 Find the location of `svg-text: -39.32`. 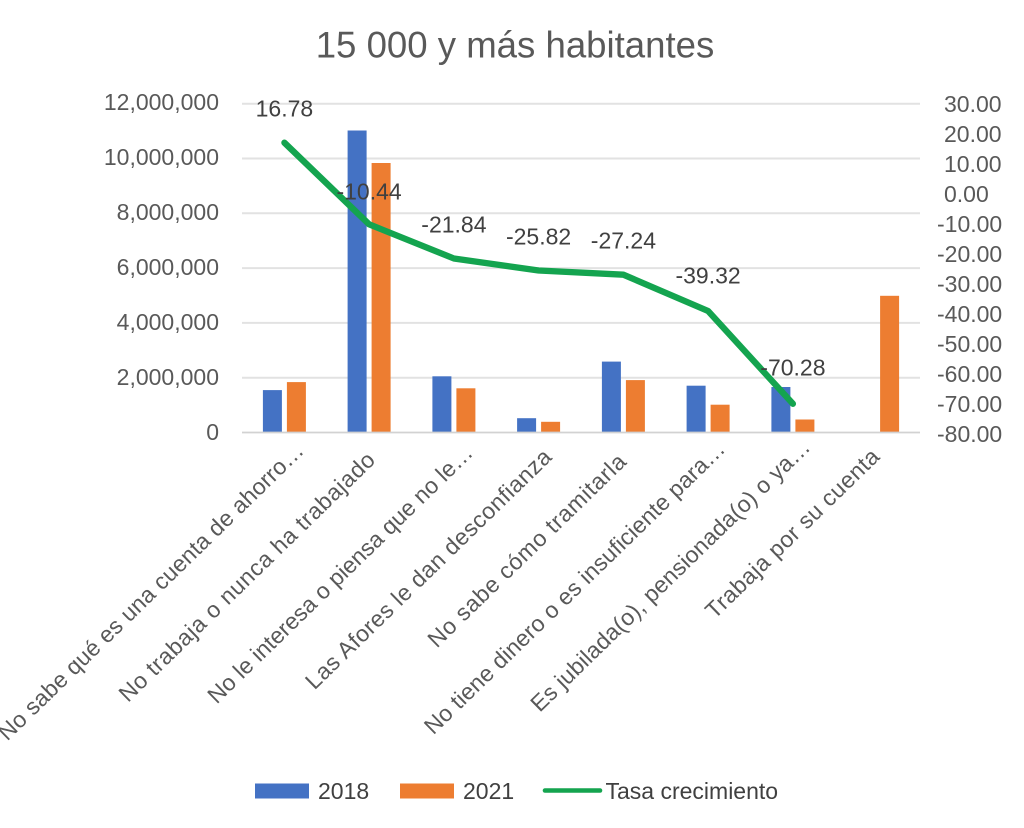

svg-text: -39.32 is located at coordinates (707, 276).